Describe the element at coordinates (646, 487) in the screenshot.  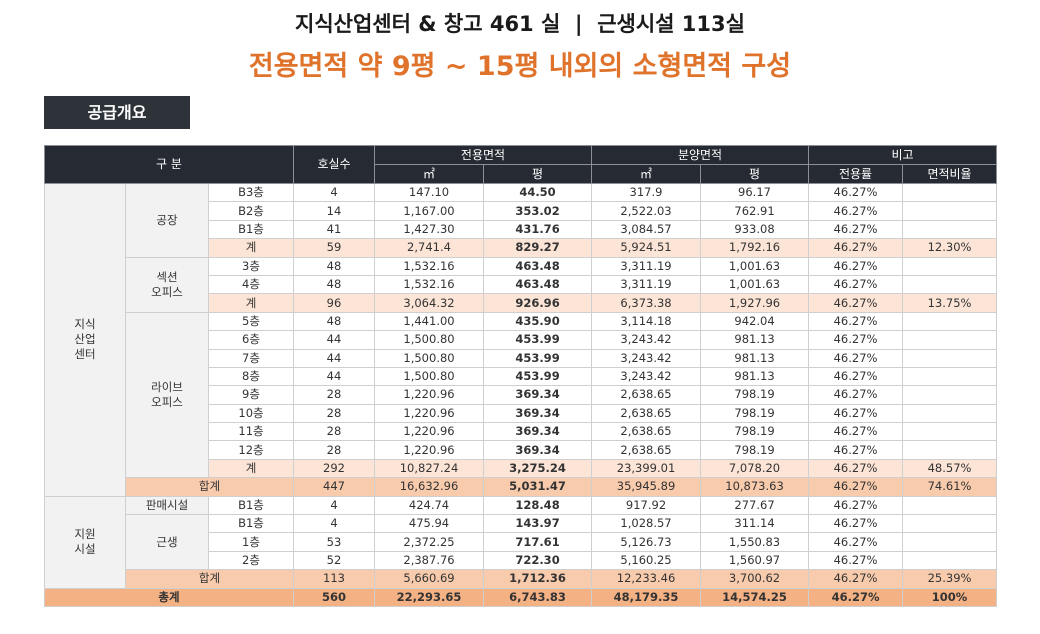
I see `value-cell: 35,945.89` at that location.